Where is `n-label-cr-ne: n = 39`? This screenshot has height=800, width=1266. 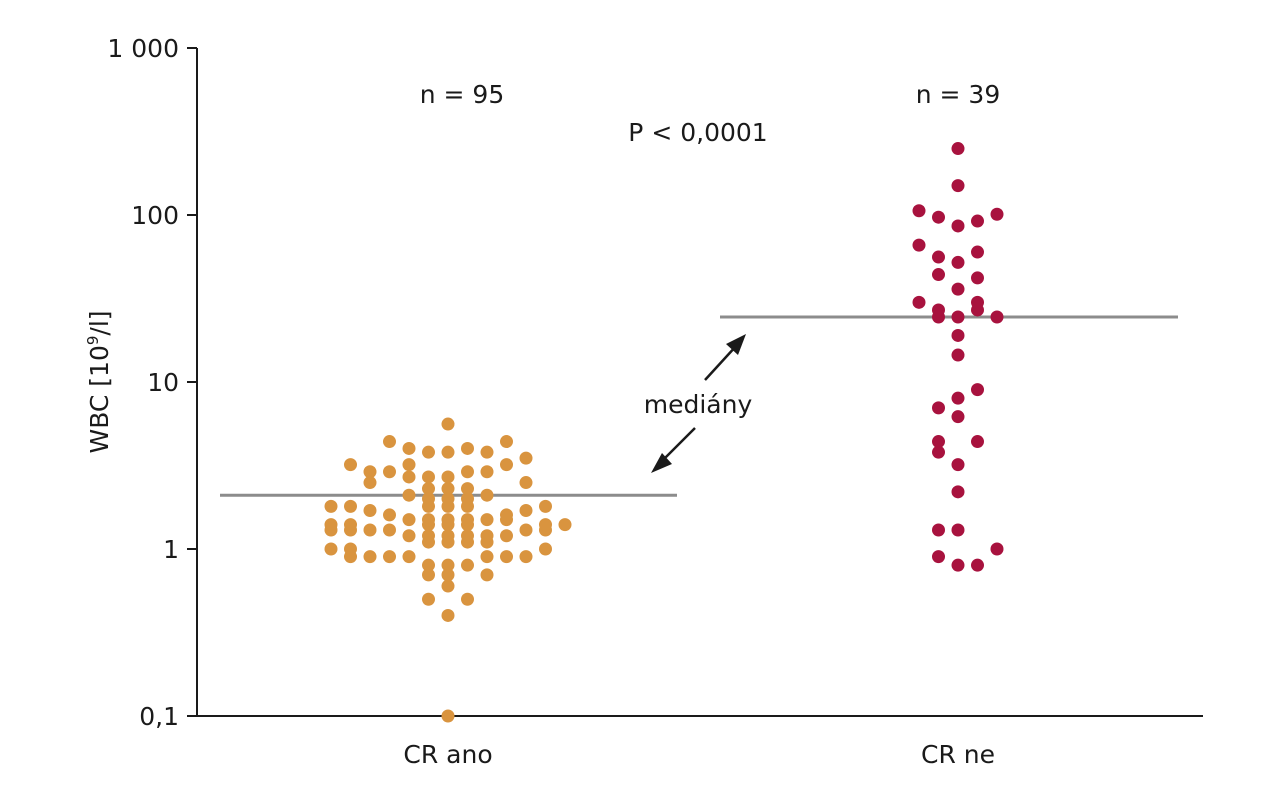 n-label-cr-ne: n = 39 is located at coordinates (958, 94).